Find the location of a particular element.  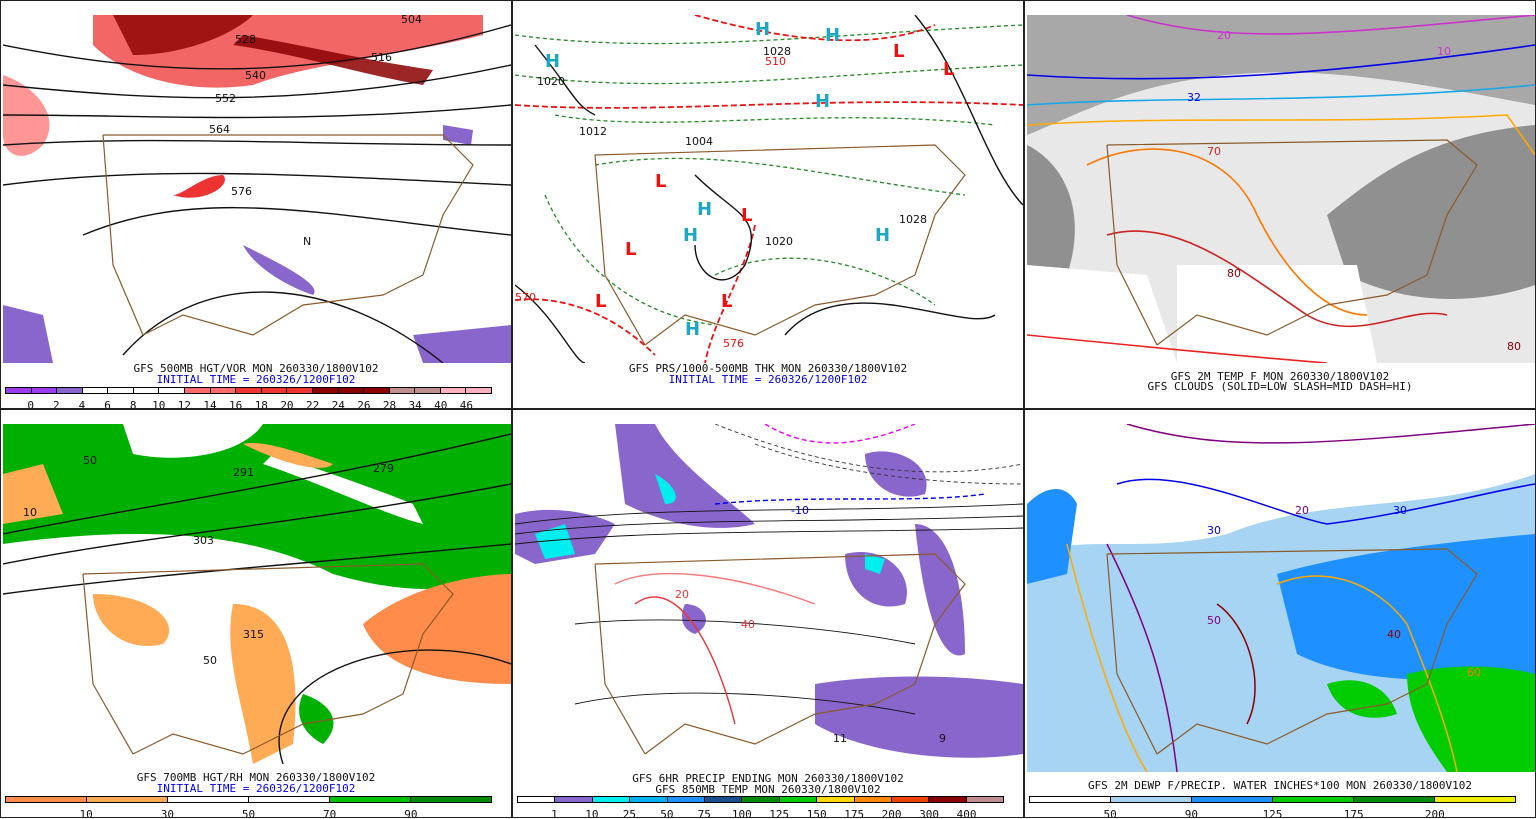

isotherm-label: 32 is located at coordinates (1194, 97).